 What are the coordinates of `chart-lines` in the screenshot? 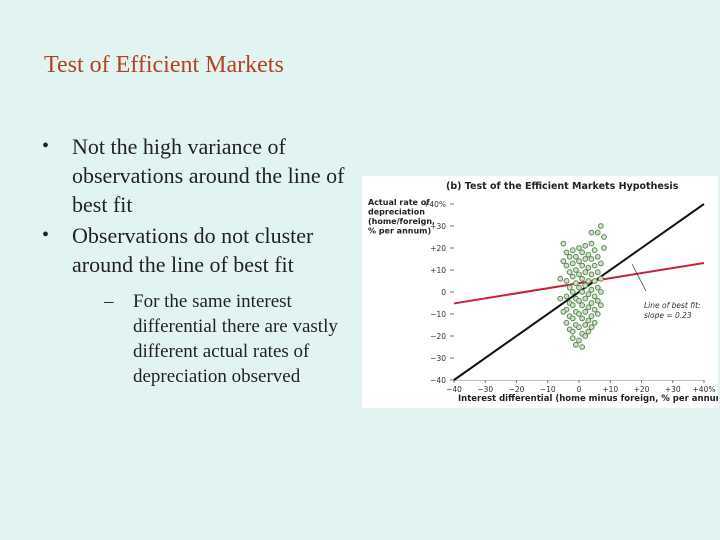 It's located at (579, 292).